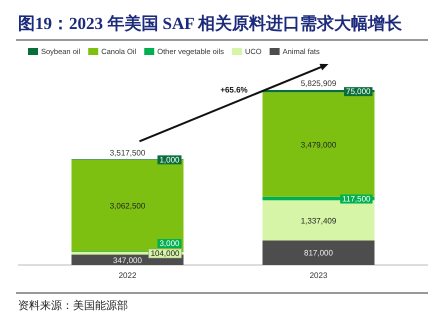 The width and height of the screenshot is (437, 323). I want to click on bar, so click(318, 252).